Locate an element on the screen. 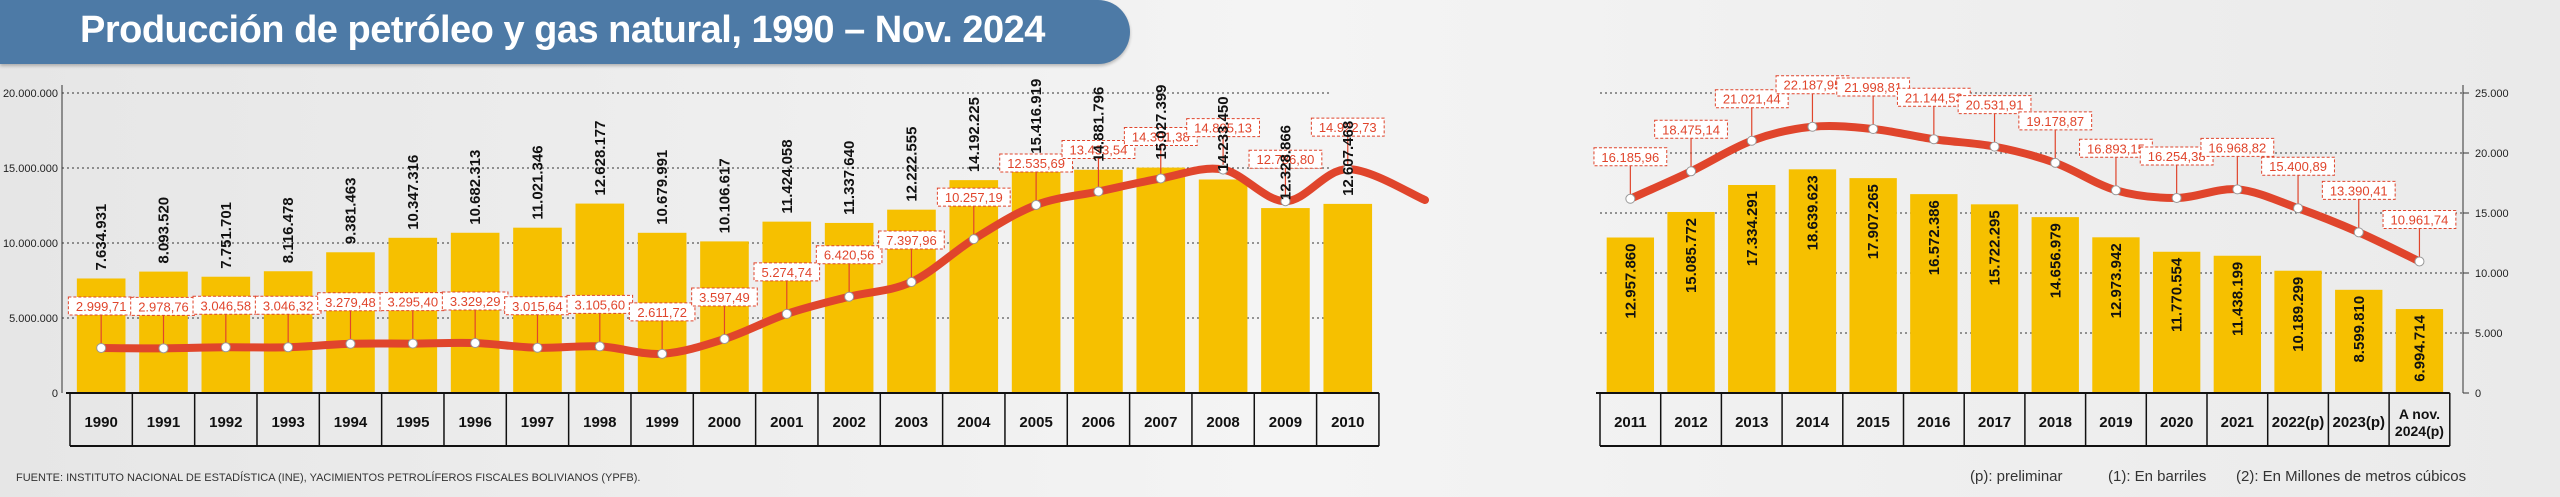 The width and height of the screenshot is (2560, 497). line-value-label: 3.015,64 is located at coordinates (537, 306).